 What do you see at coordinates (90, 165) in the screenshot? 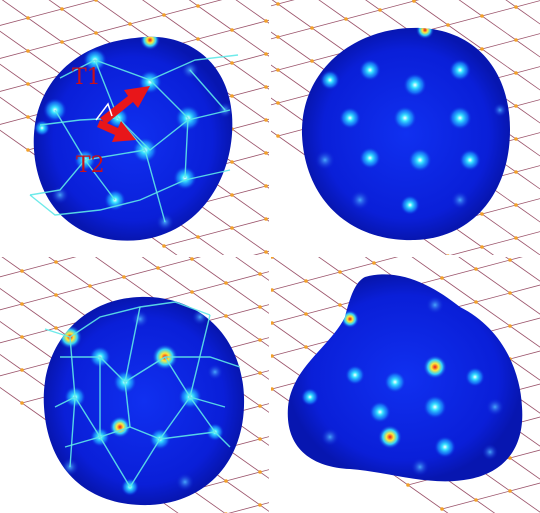
I see `label-t2: T2` at bounding box center [90, 165].